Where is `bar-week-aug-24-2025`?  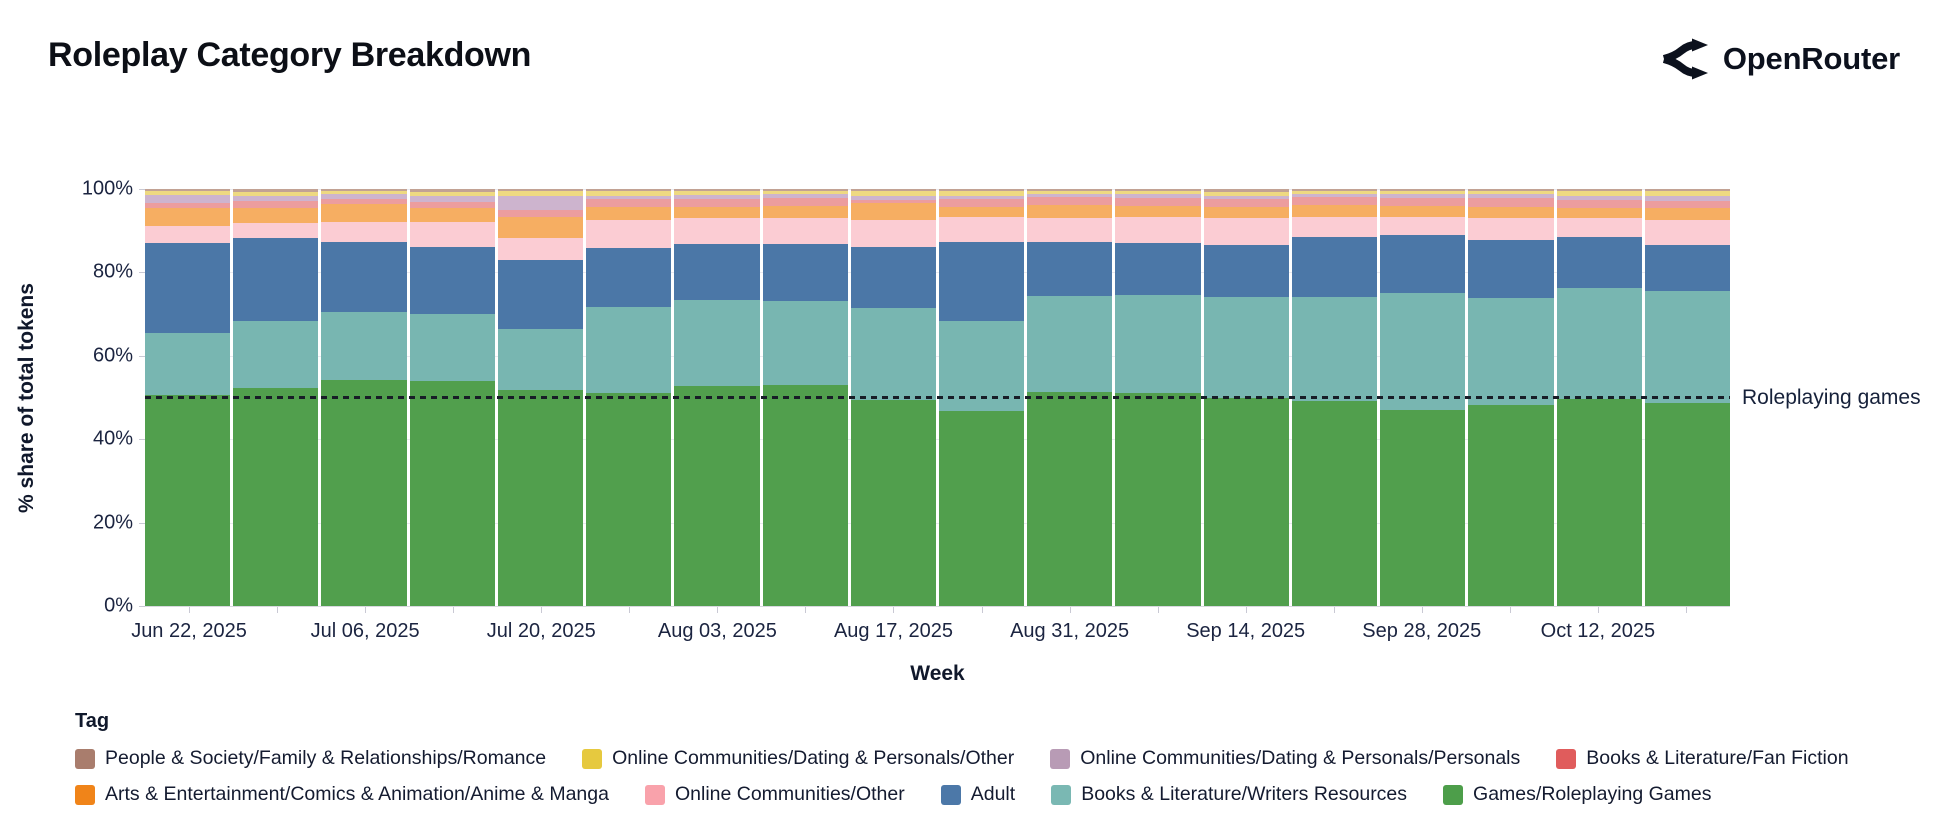
bar-week-aug-24-2025 is located at coordinates (981, 397).